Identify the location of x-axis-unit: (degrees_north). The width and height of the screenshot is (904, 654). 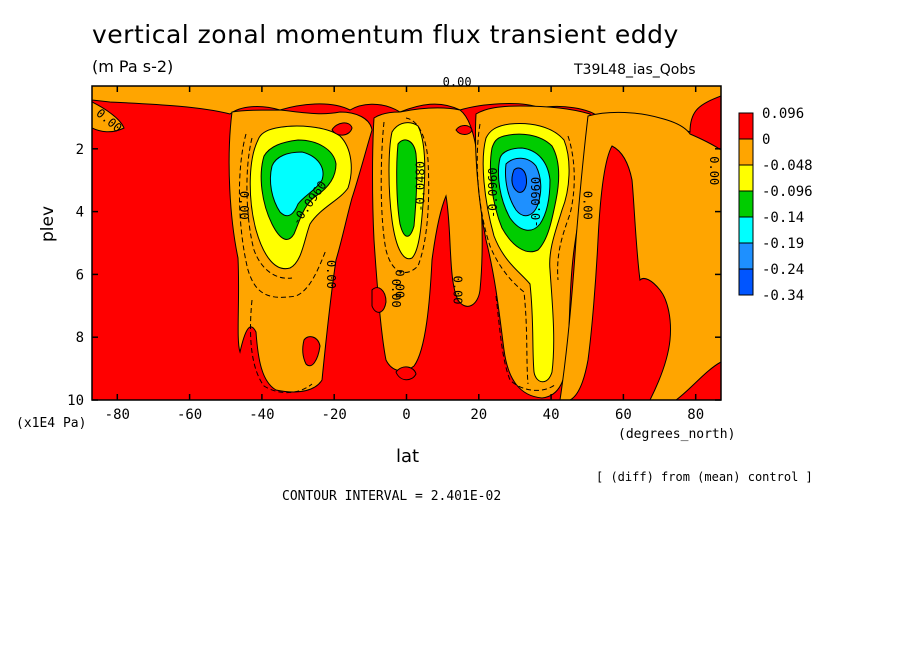
(677, 434).